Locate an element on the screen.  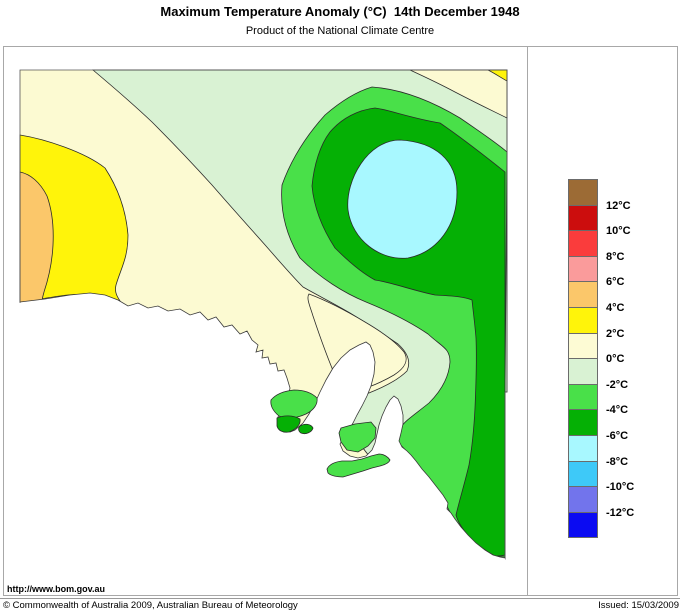
legend-swatch-dark-green is located at coordinates (583, 422).